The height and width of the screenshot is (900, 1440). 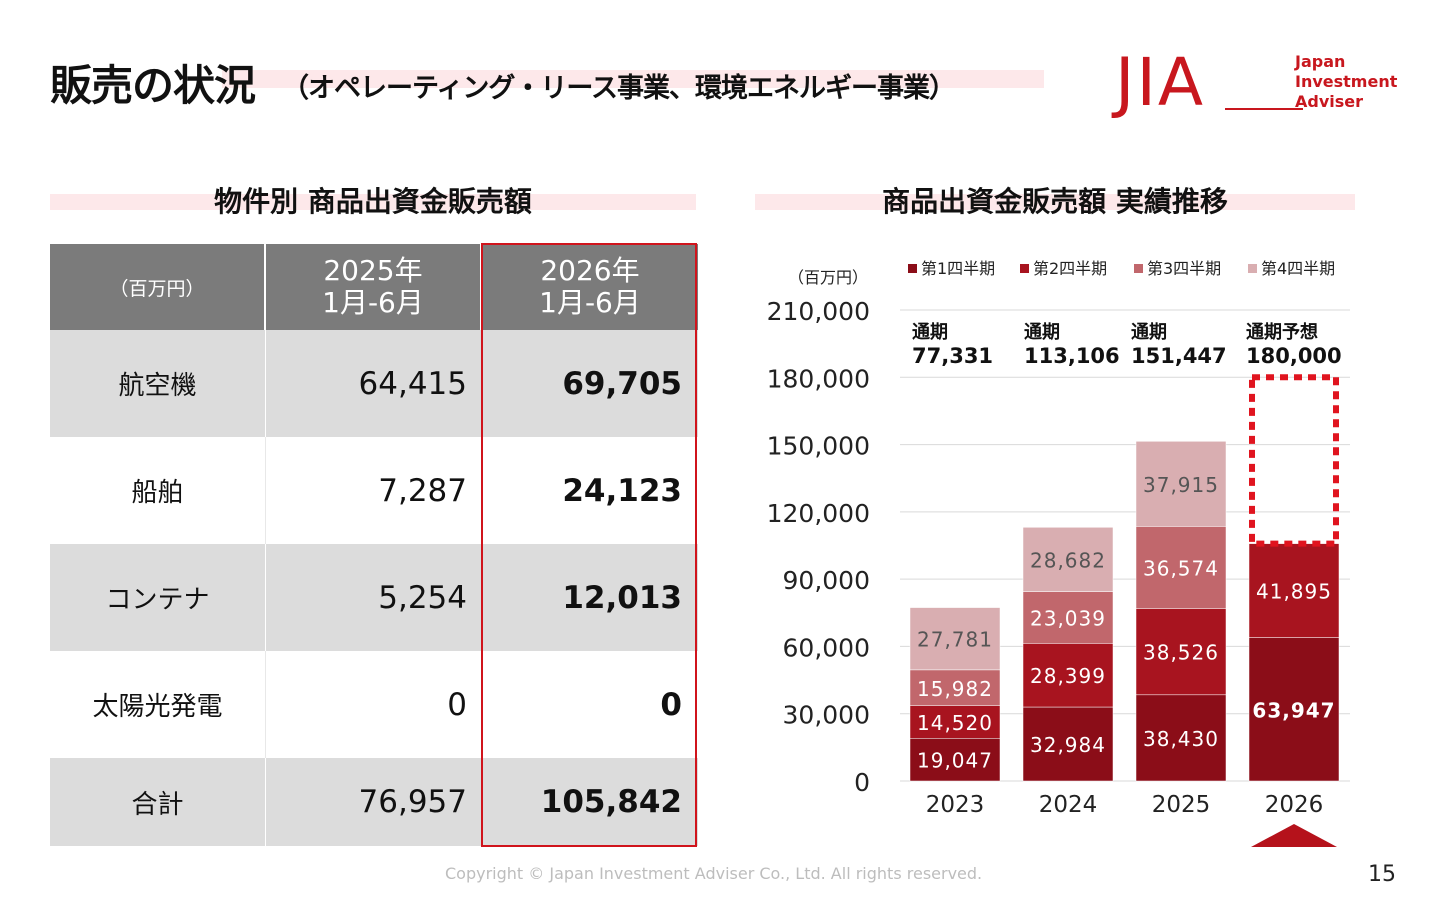 I want to click on header-2026-period: 1月-6月, so click(x=590, y=302).